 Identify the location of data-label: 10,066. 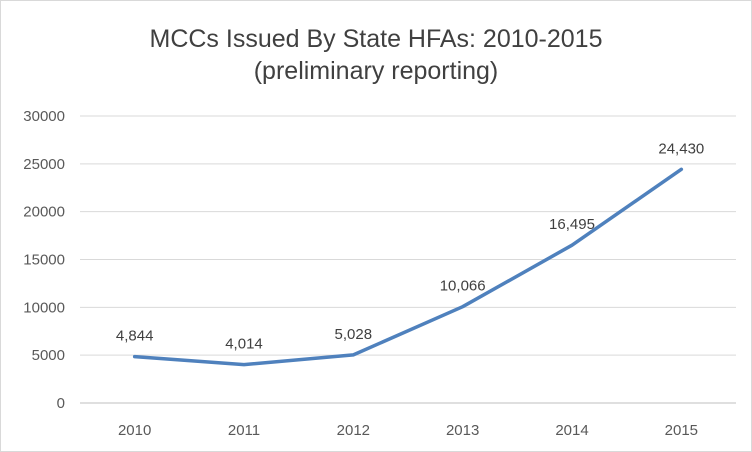
(463, 286).